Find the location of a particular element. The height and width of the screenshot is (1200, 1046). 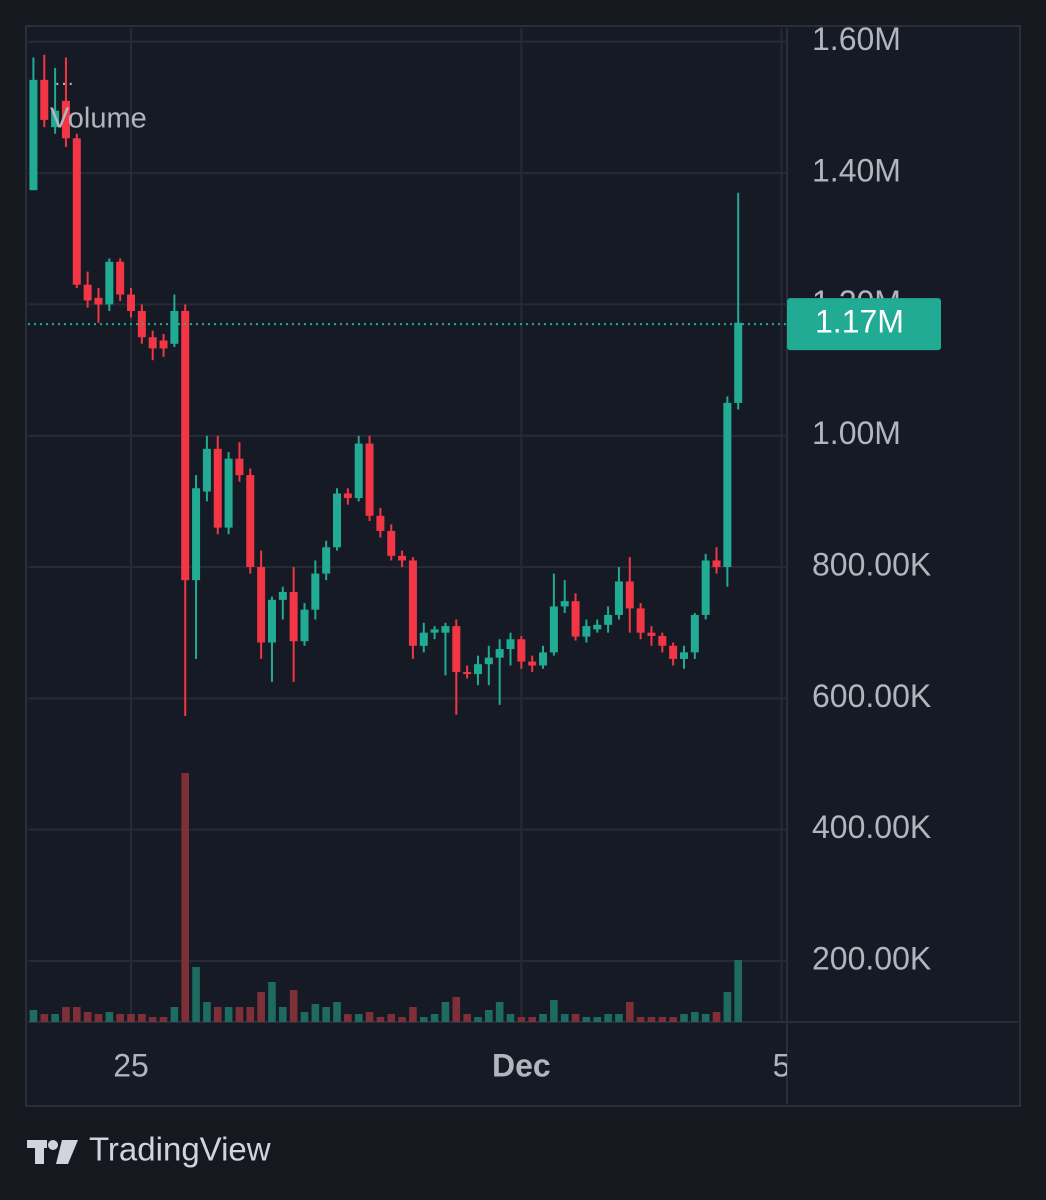

last-price-label: 1.17M is located at coordinates (859, 322).